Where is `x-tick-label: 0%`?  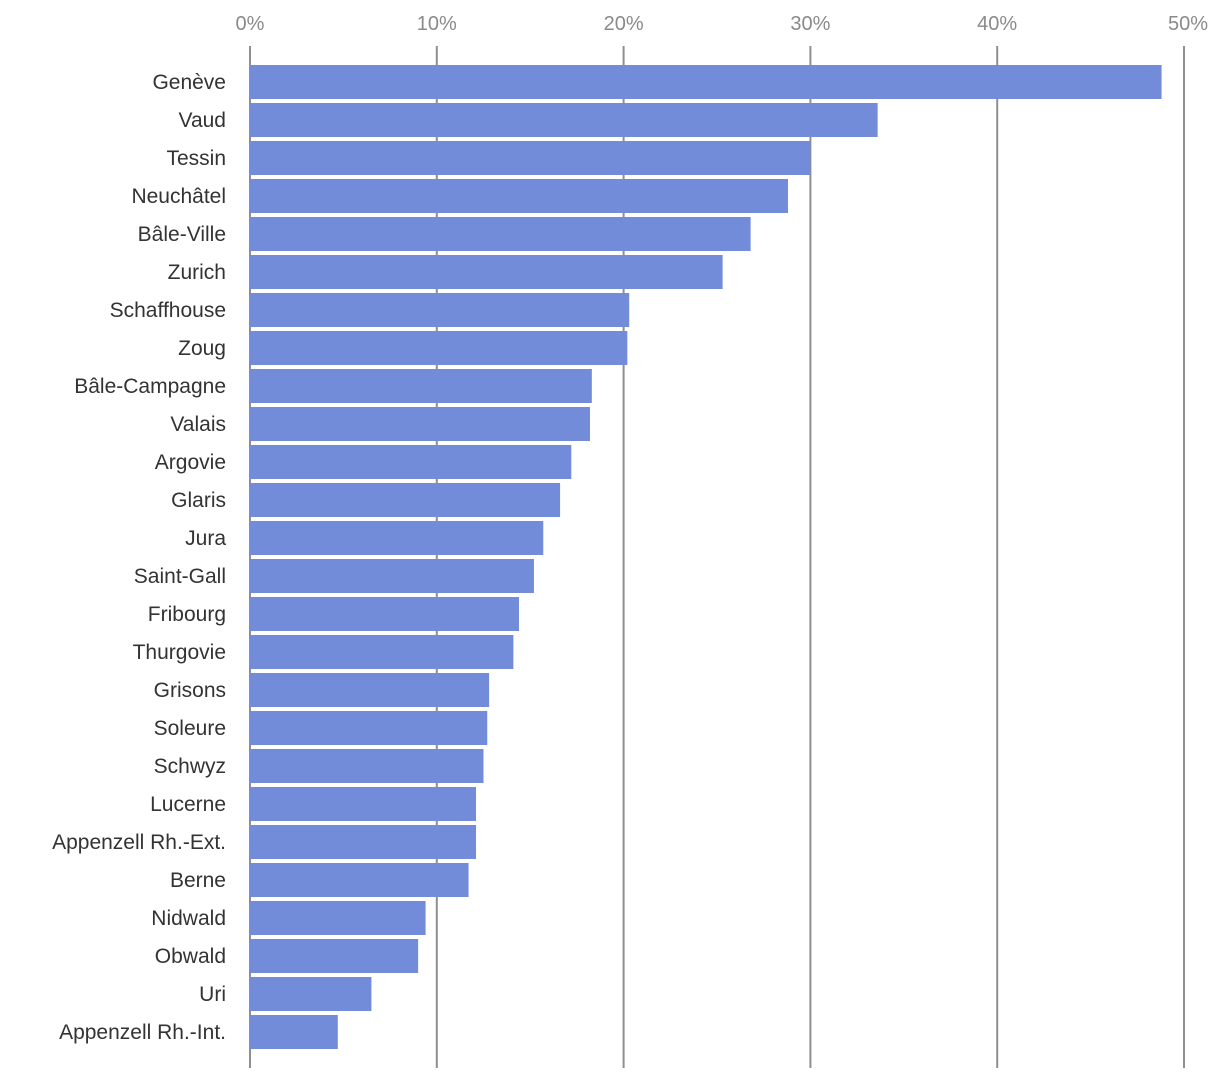
x-tick-label: 0% is located at coordinates (250, 24).